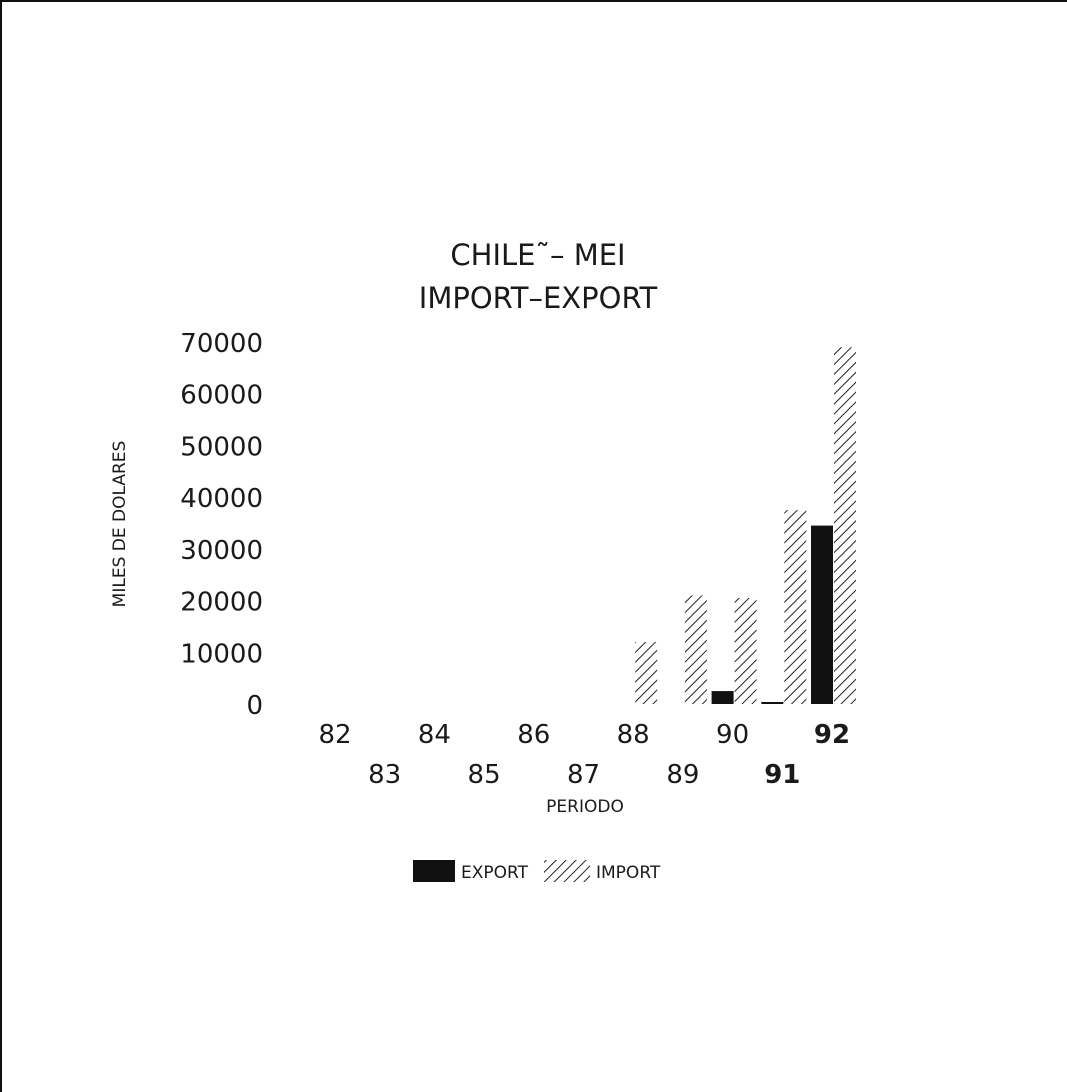 The height and width of the screenshot is (1092, 1067). What do you see at coordinates (633, 735) in the screenshot?
I see `x-tick-label: 88` at bounding box center [633, 735].